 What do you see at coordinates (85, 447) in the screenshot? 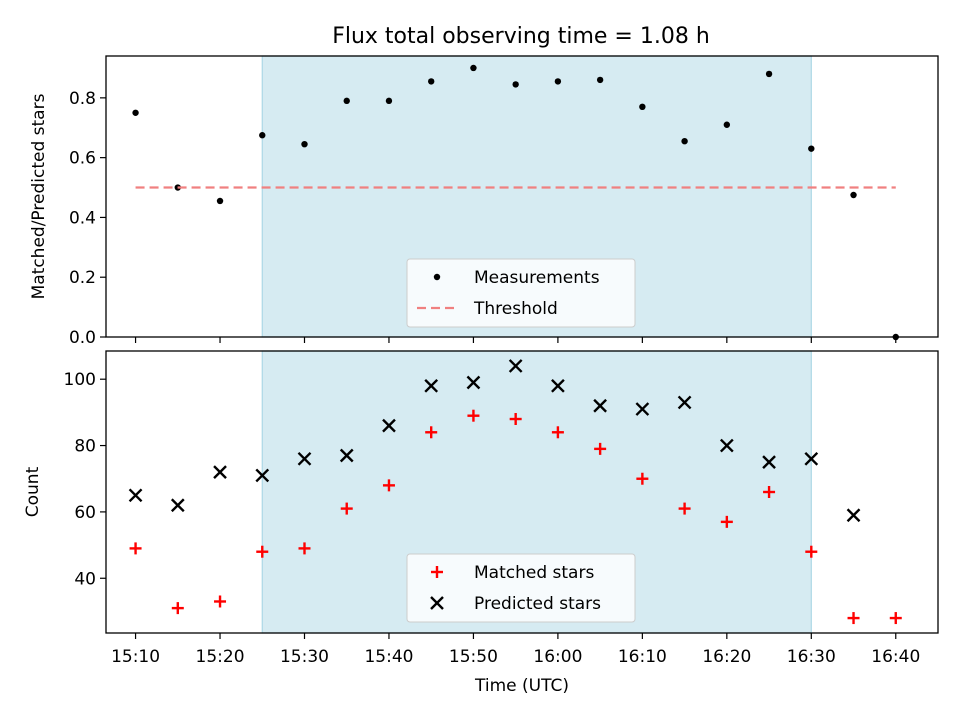
I see `y-tick-label: 80` at bounding box center [85, 447].